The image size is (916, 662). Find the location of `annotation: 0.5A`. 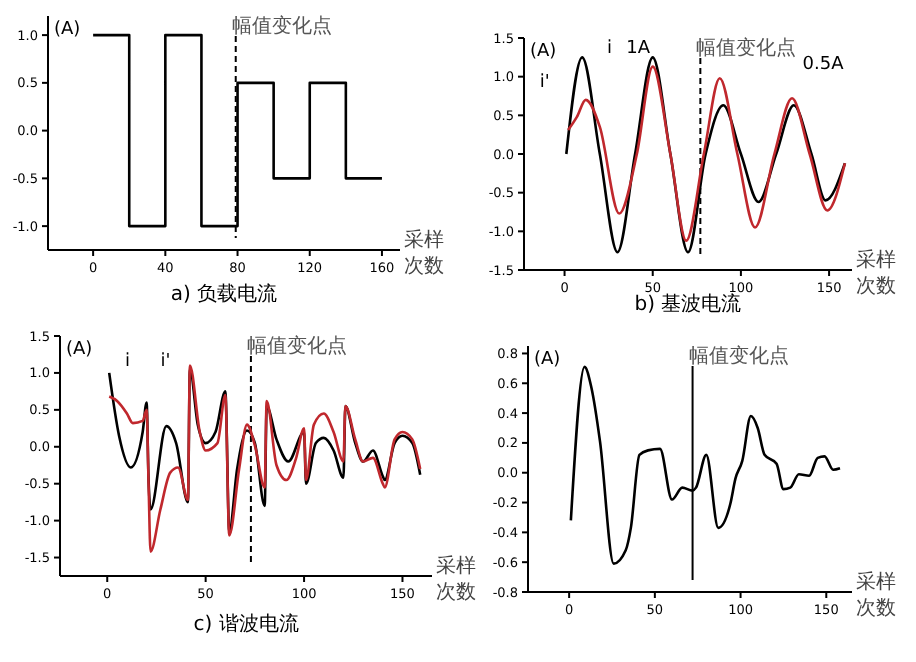

annotation: 0.5A is located at coordinates (824, 64).